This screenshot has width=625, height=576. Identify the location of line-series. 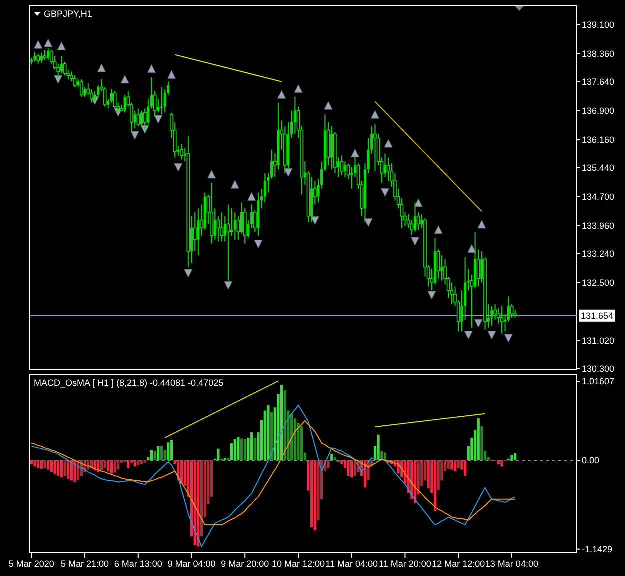
(273, 473).